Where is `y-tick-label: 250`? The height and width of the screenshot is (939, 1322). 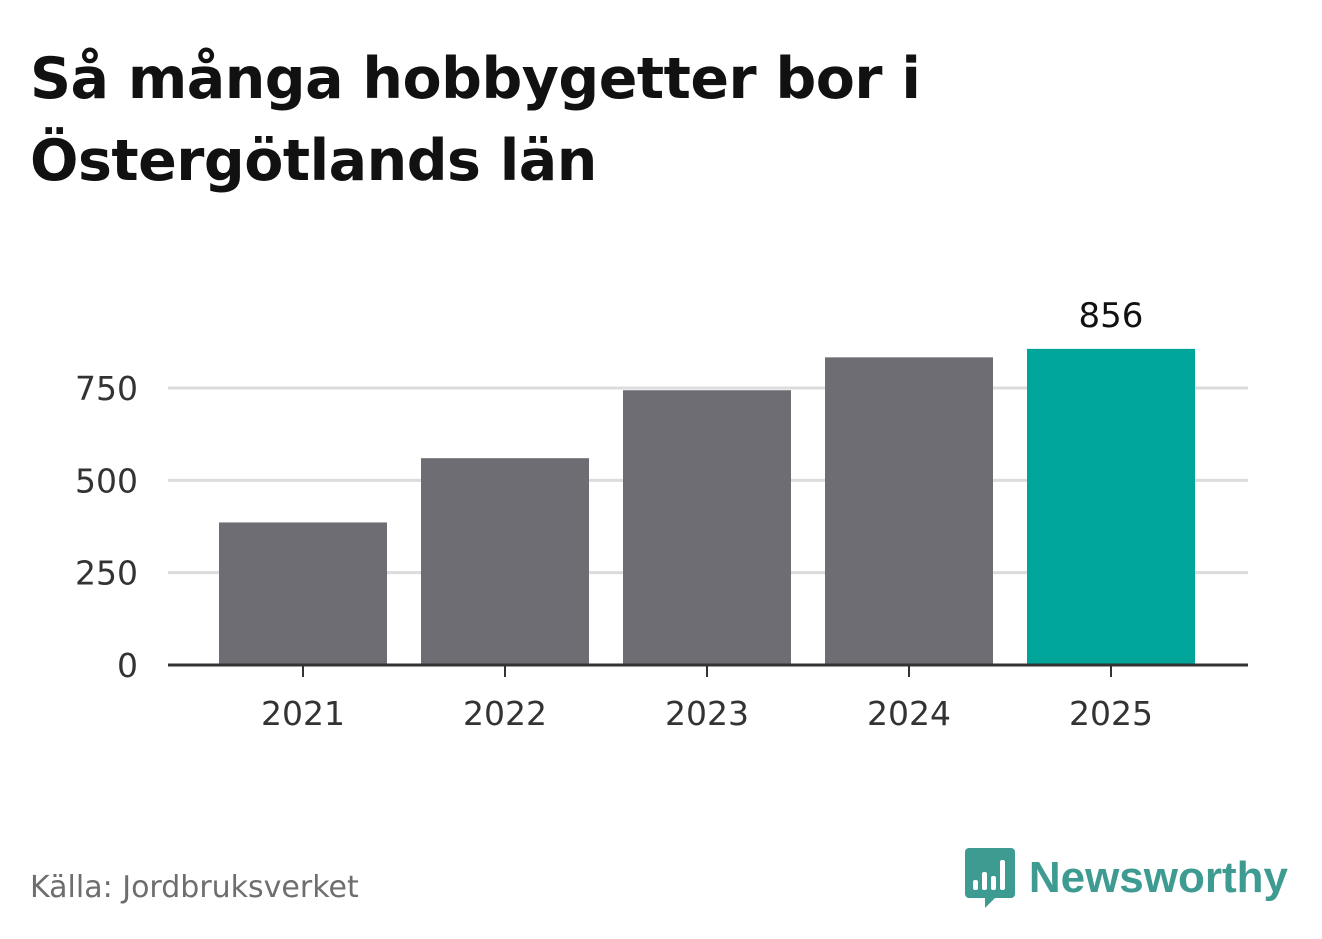
y-tick-label: 250 is located at coordinates (106, 573).